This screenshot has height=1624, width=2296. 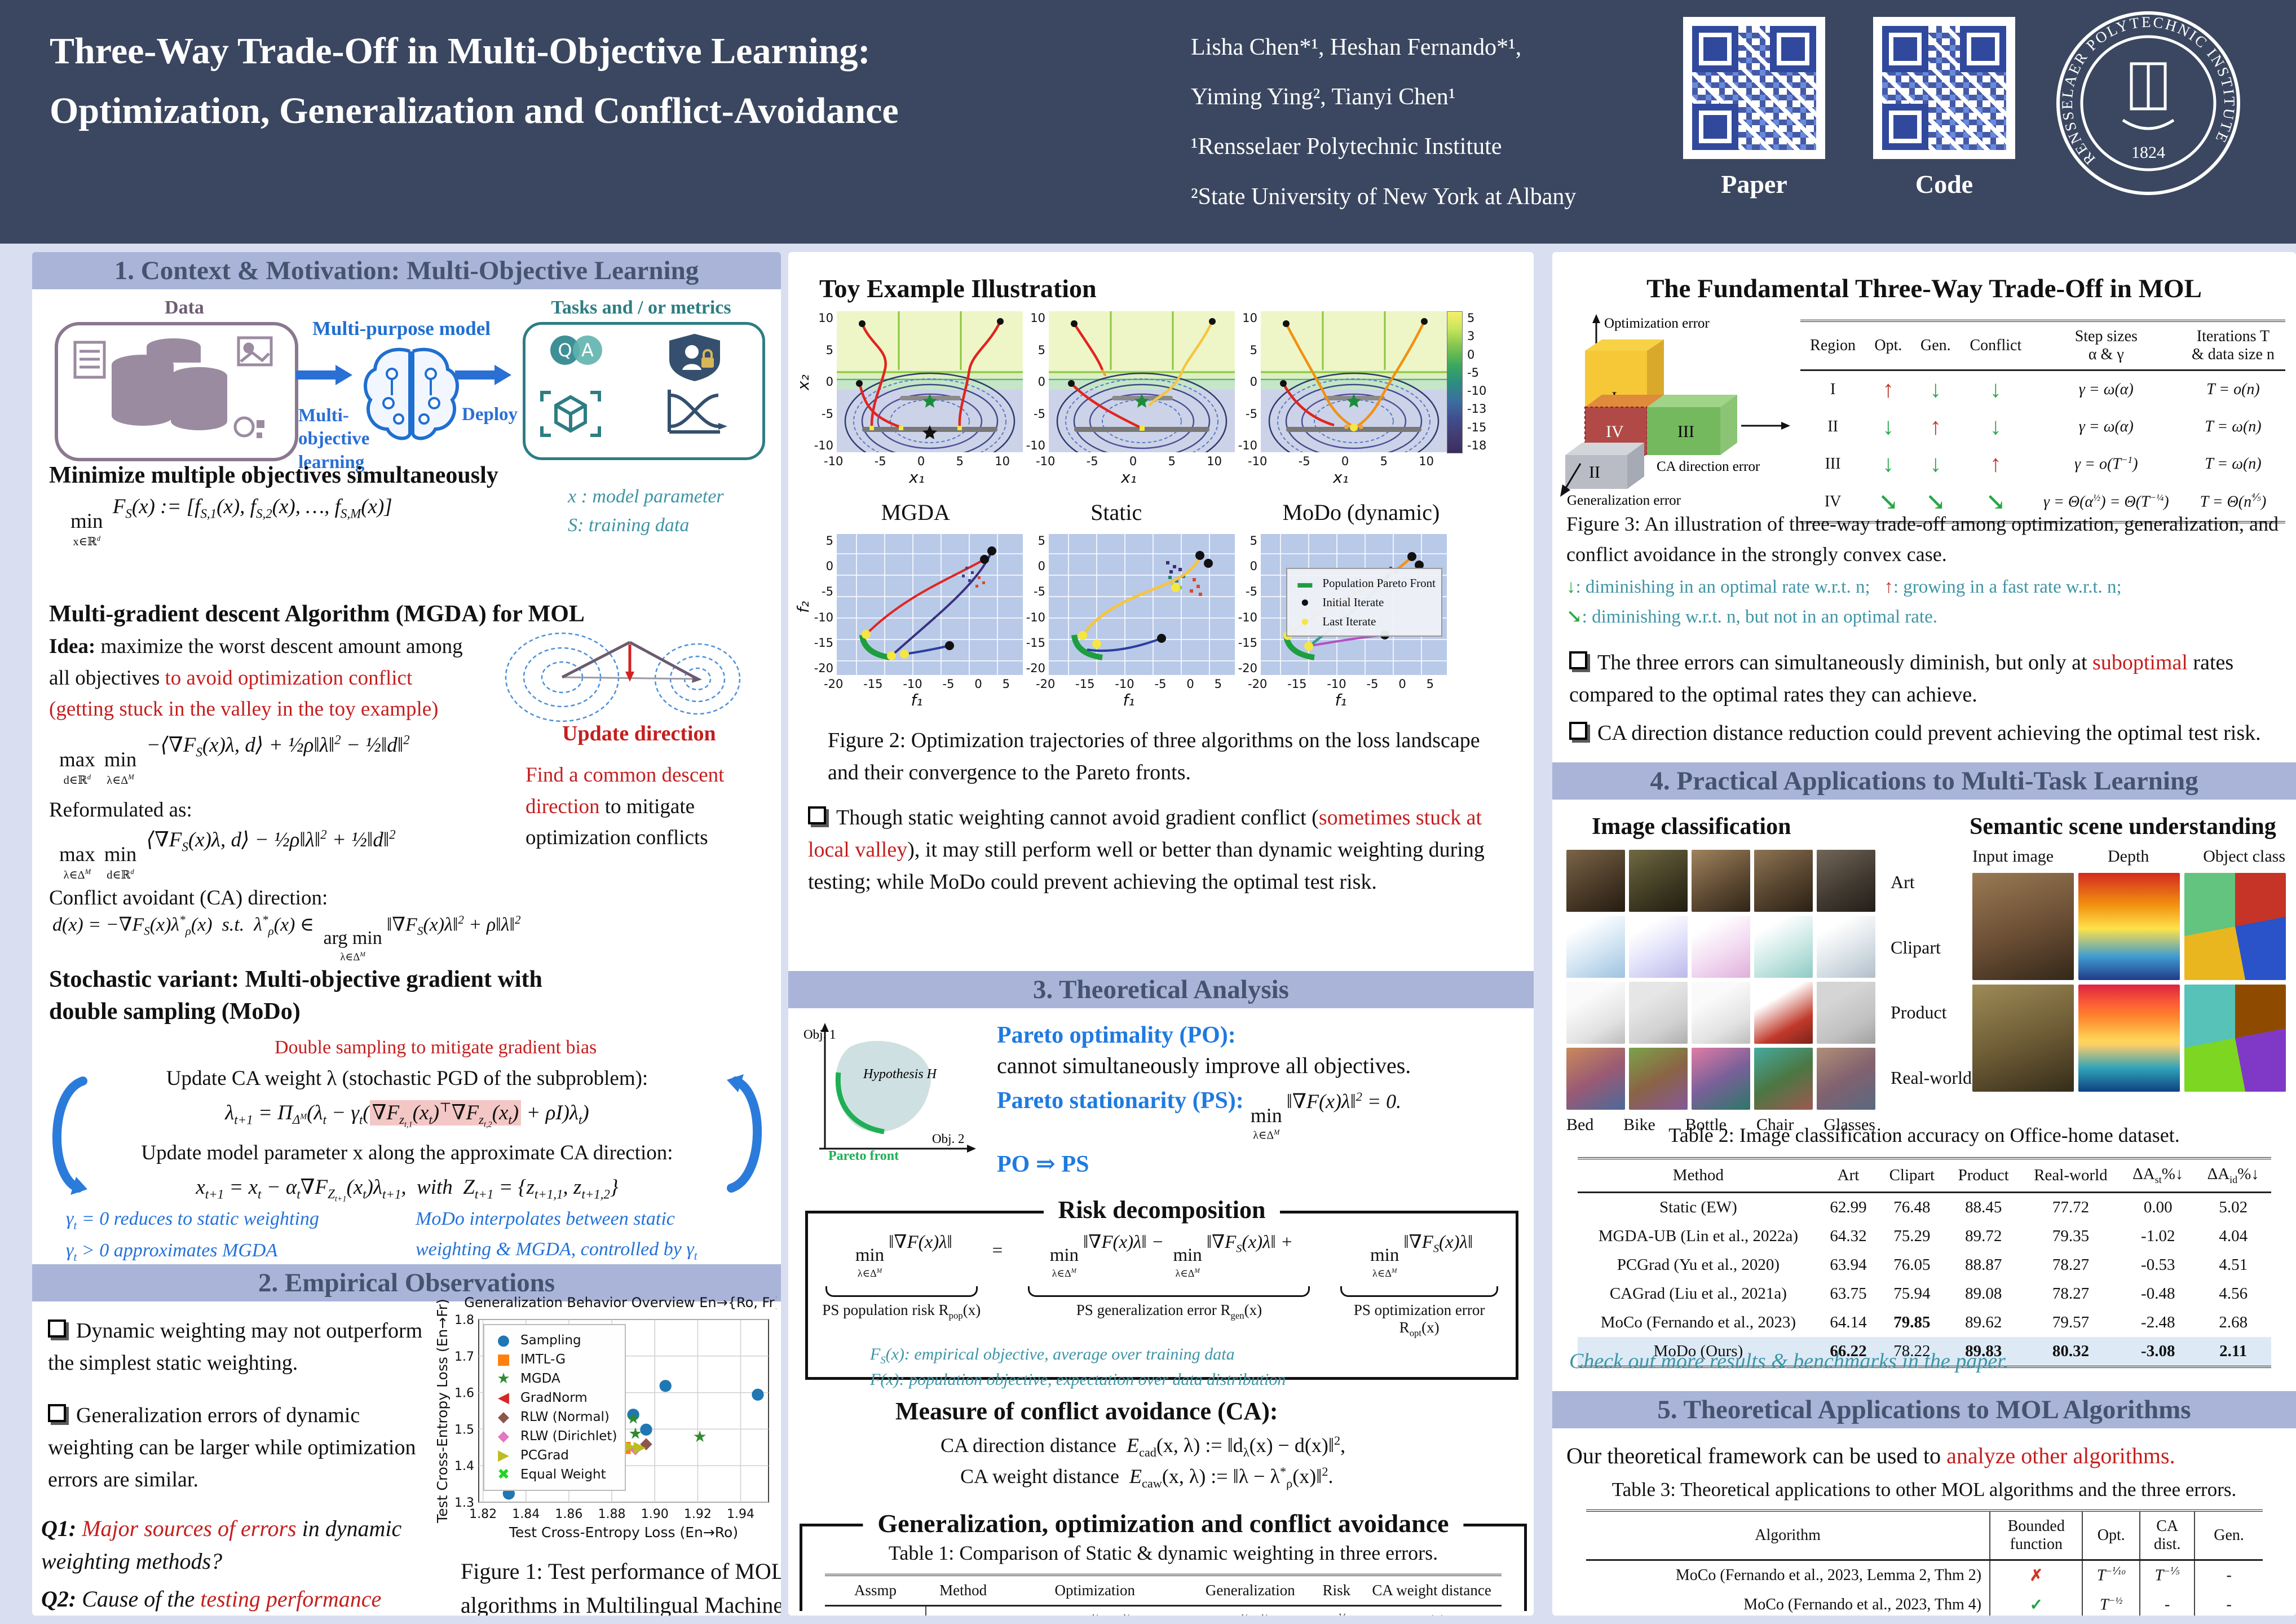 What do you see at coordinates (1422, 1255) in the screenshot?
I see `risk-rhs-formula: min λ∈ΔM ‖∇FS(x)λ‖` at bounding box center [1422, 1255].